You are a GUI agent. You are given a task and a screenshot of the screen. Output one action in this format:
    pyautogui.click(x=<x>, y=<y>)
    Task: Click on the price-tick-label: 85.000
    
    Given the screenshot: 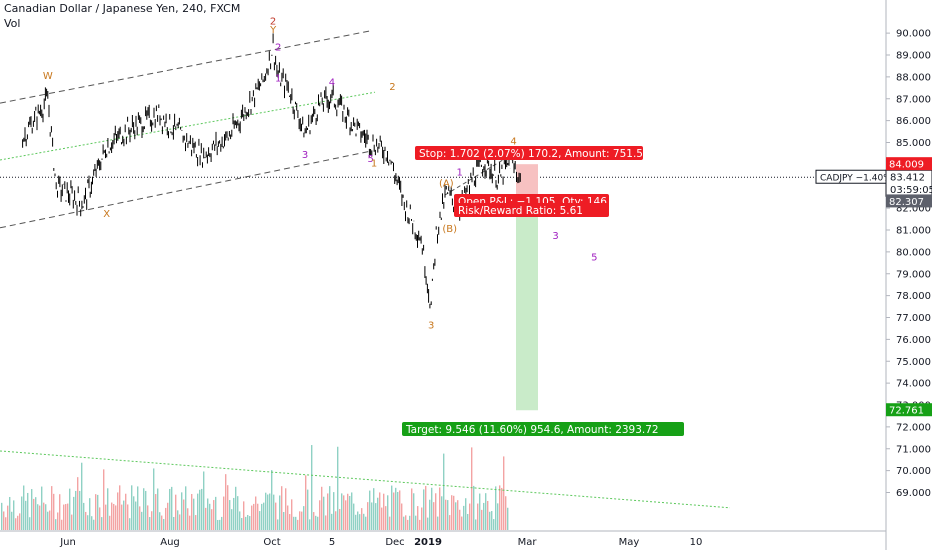 What is the action you would take?
    pyautogui.click(x=913, y=143)
    